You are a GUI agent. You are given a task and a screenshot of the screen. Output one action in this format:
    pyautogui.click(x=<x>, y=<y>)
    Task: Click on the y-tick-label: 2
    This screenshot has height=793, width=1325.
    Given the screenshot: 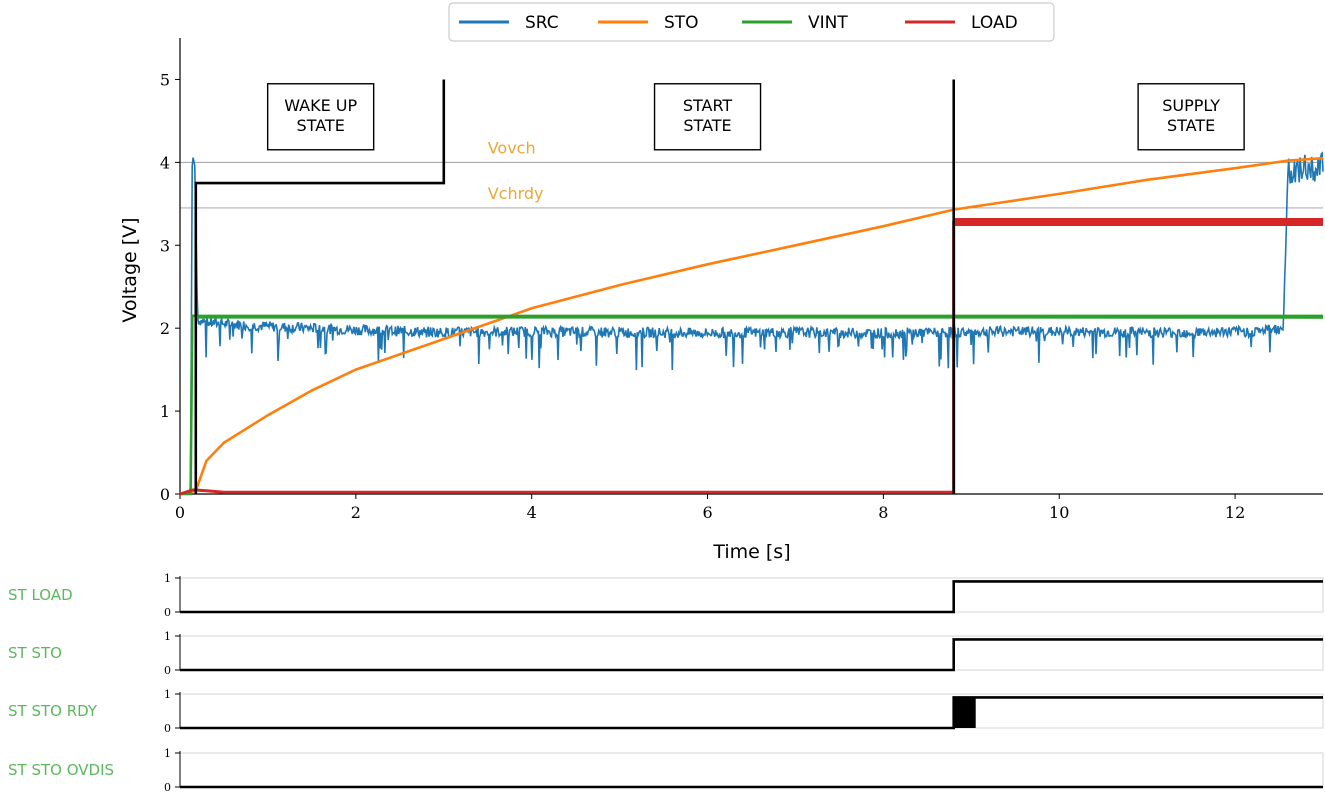 What is the action you would take?
    pyautogui.click(x=165, y=328)
    